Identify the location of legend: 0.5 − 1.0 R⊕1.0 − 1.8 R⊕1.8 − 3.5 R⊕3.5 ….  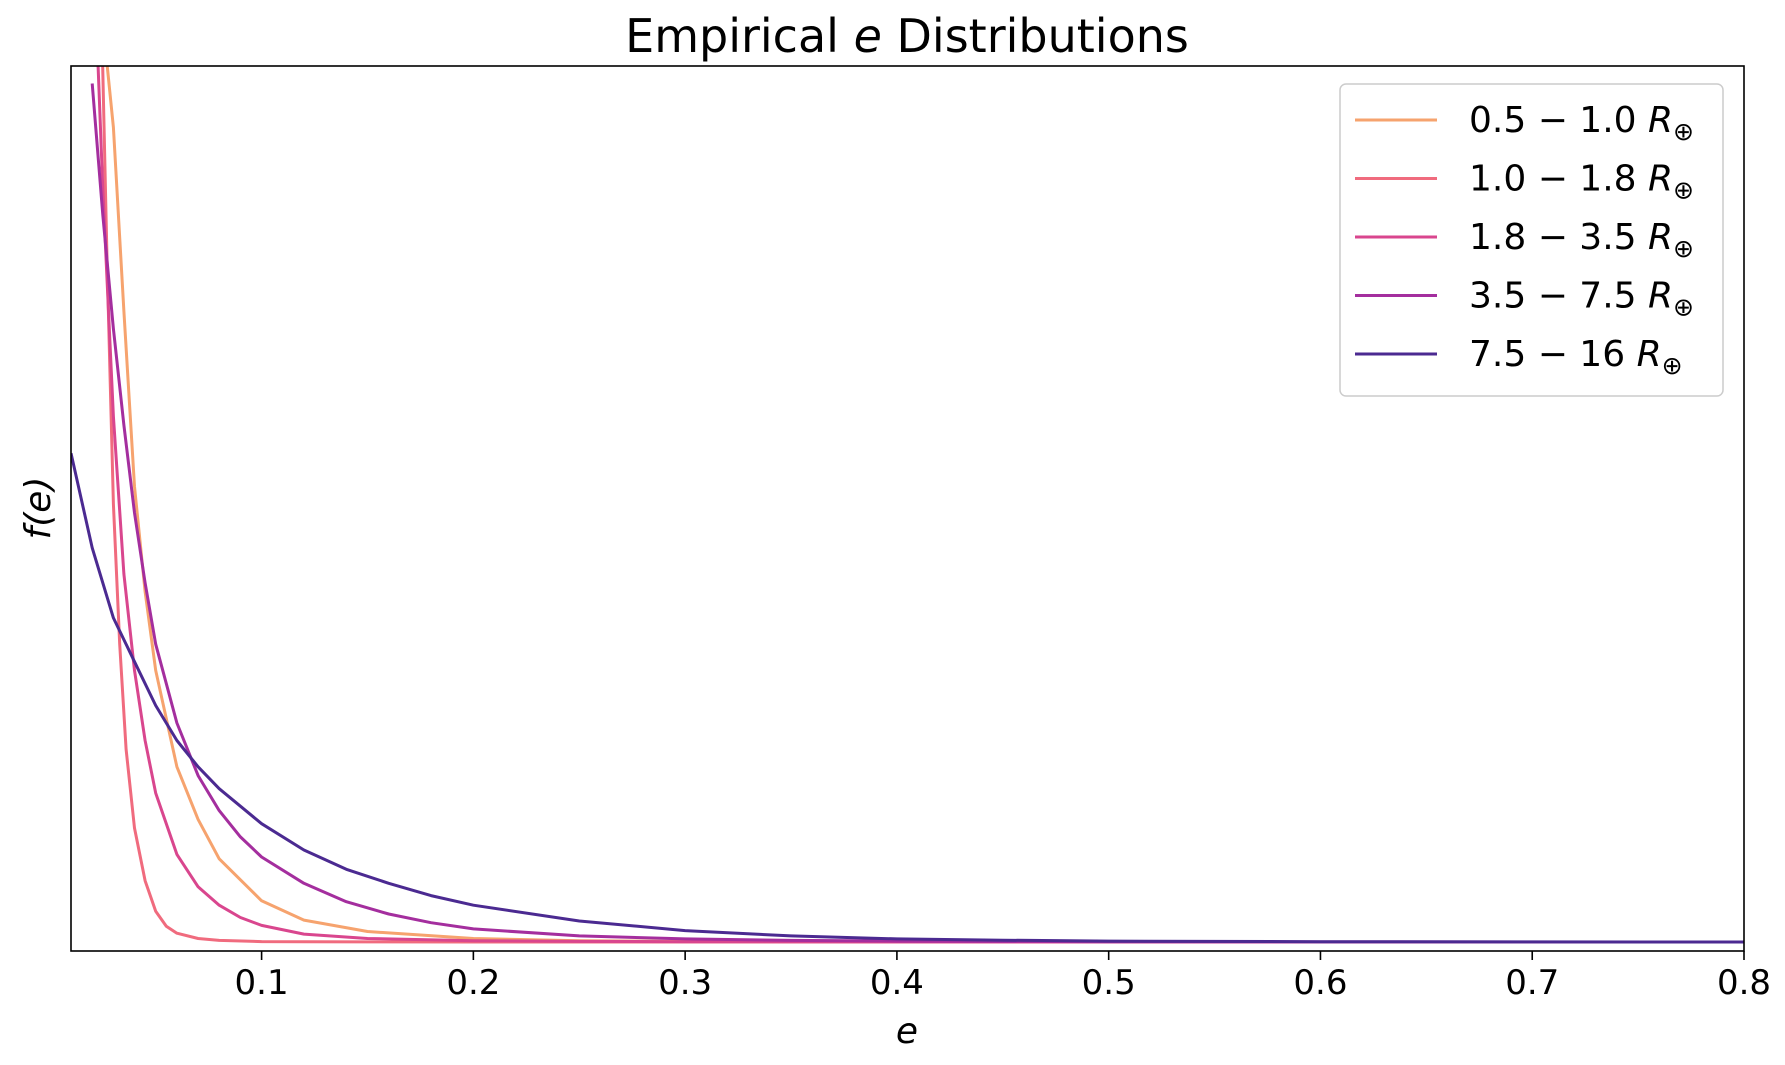
(1531, 240).